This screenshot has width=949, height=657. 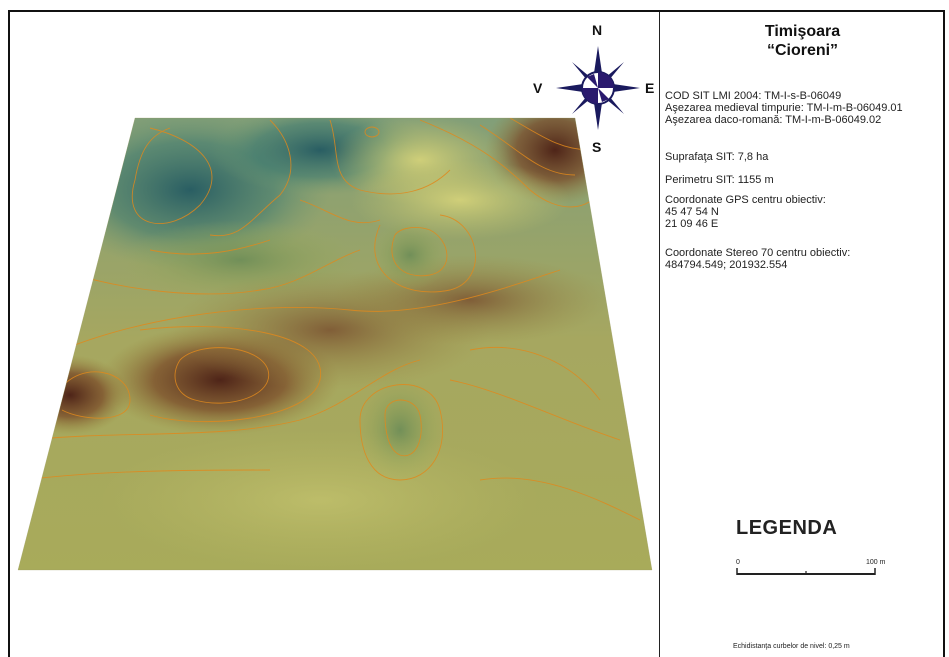 I want to click on compass-west-label: V, so click(x=538, y=88).